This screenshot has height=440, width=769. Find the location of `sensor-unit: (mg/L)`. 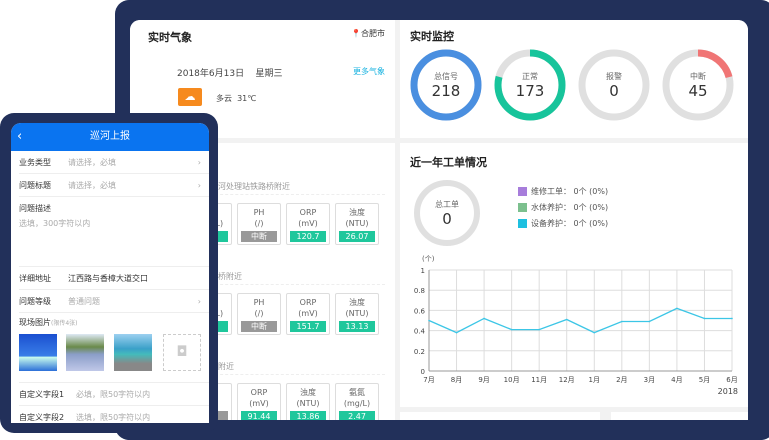

sensor-unit: (mg/L) is located at coordinates (357, 403).